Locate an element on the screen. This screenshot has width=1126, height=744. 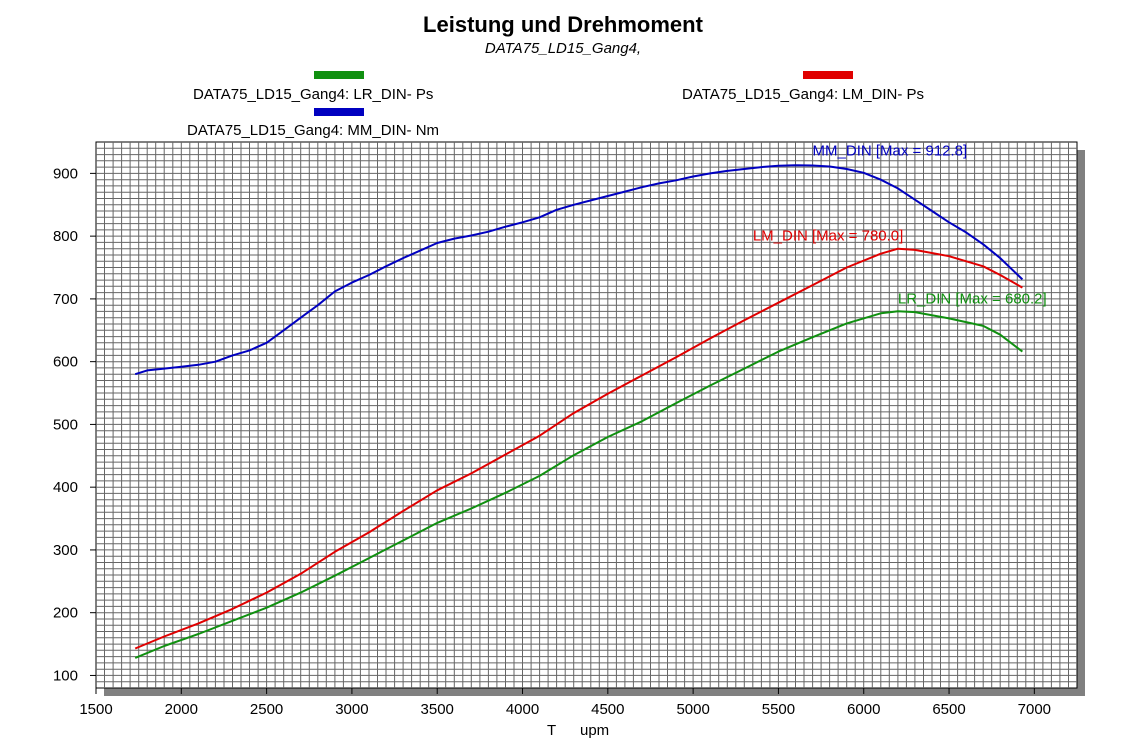
chart-subtitle: DATA75_LD15_Gang4, is located at coordinates (563, 48).